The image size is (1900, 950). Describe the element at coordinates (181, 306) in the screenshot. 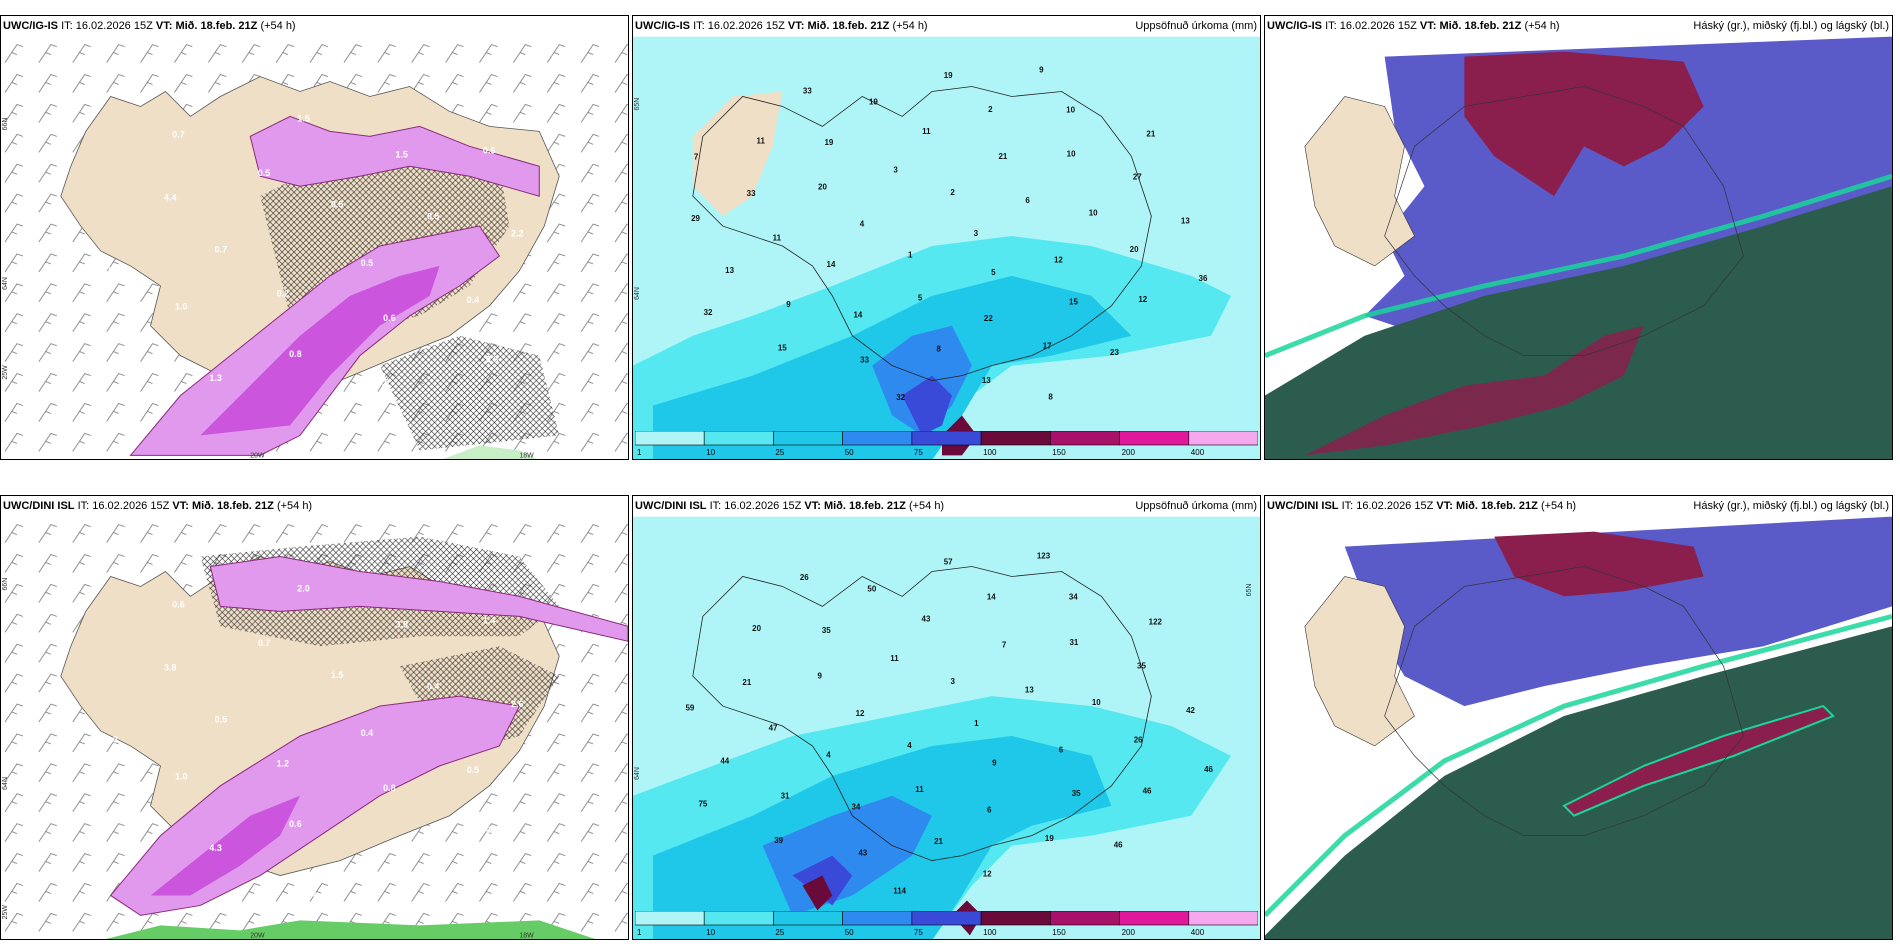

I see `value-label: 1.0` at that location.